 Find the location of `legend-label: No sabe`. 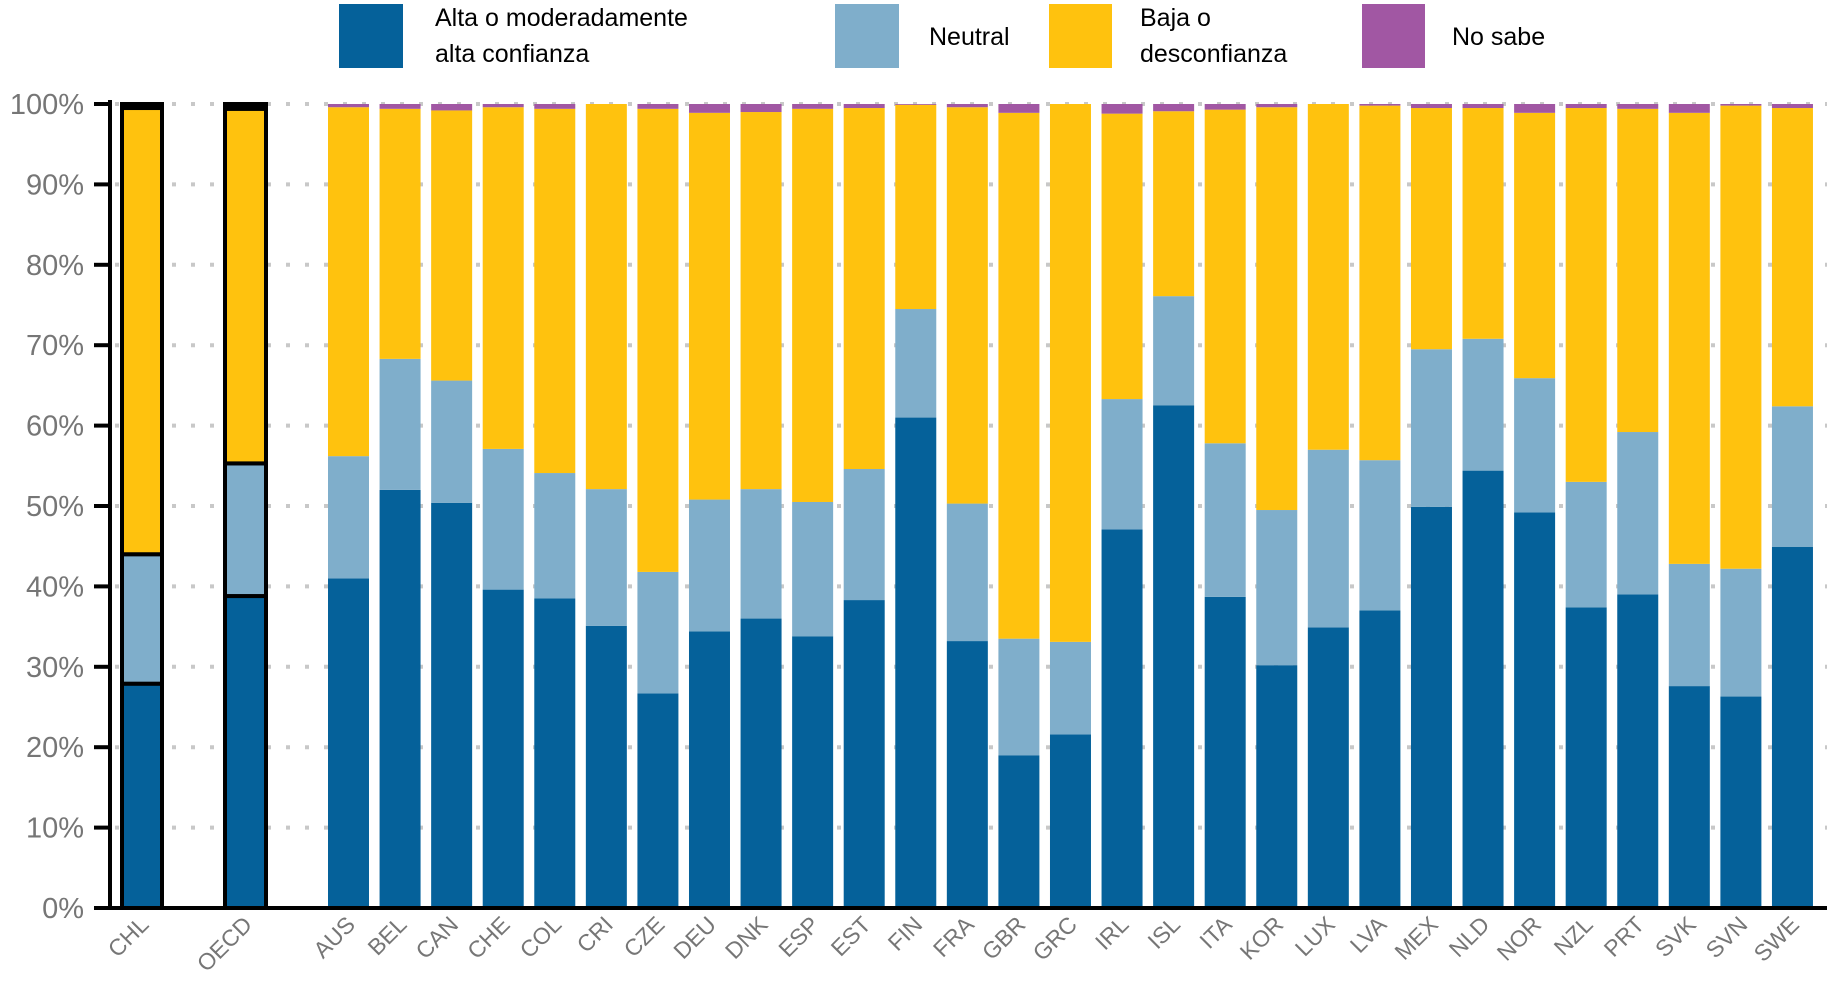

legend-label: No sabe is located at coordinates (1498, 37).